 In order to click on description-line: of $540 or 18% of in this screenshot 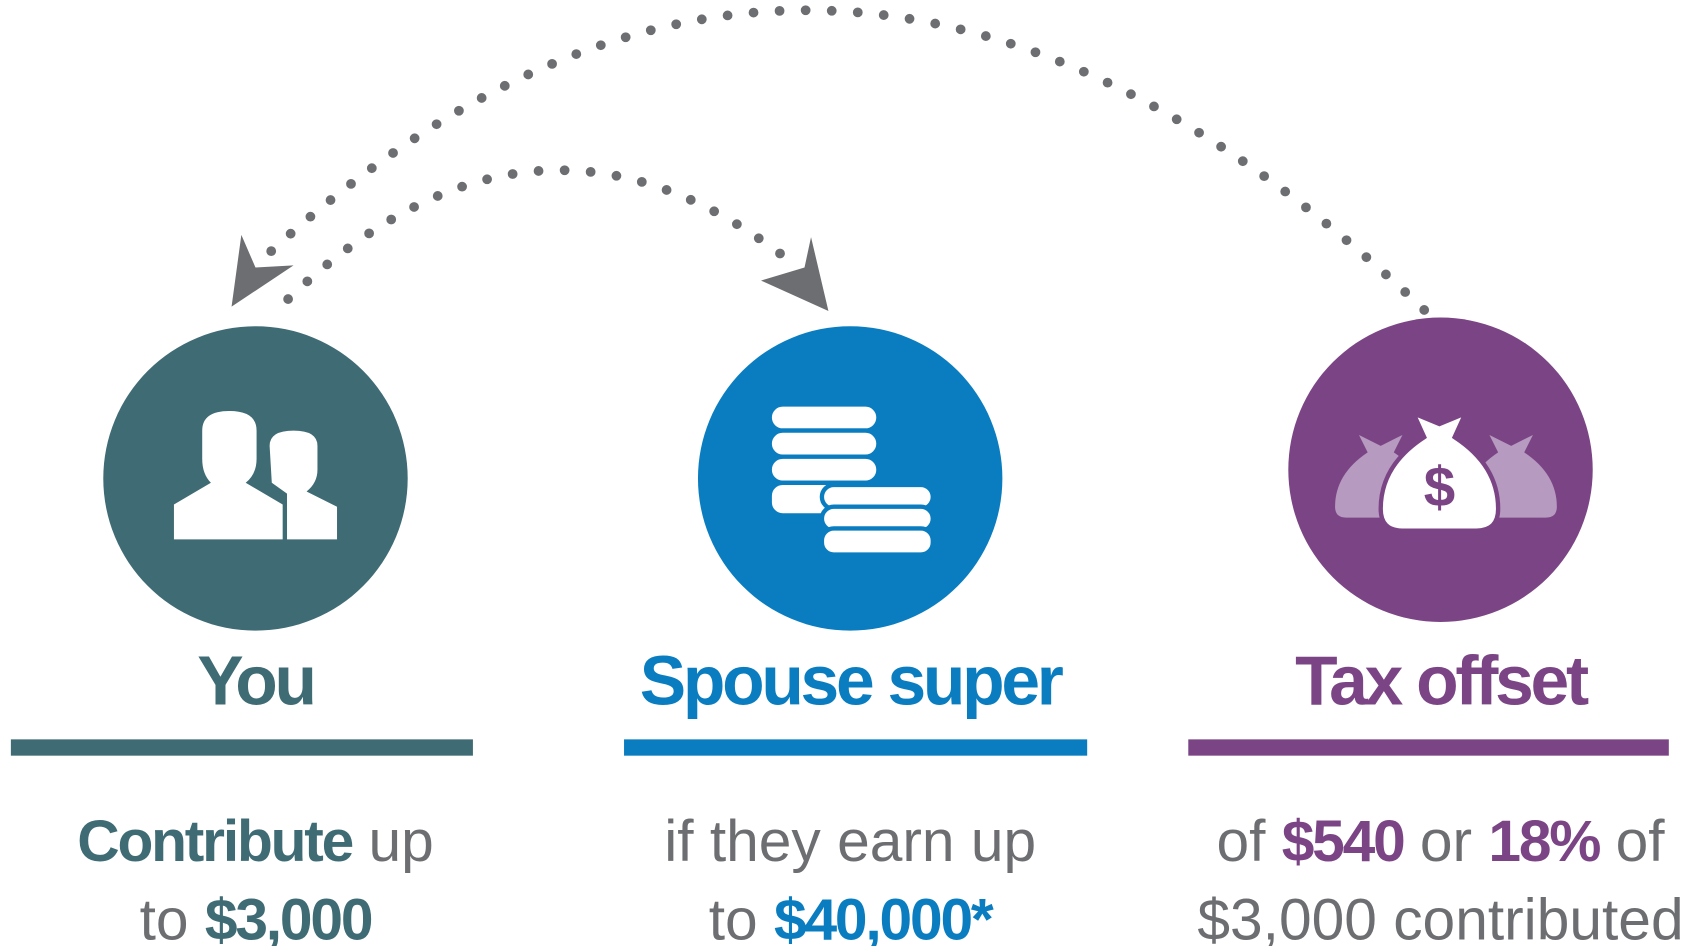, I will do `click(1440, 841)`.